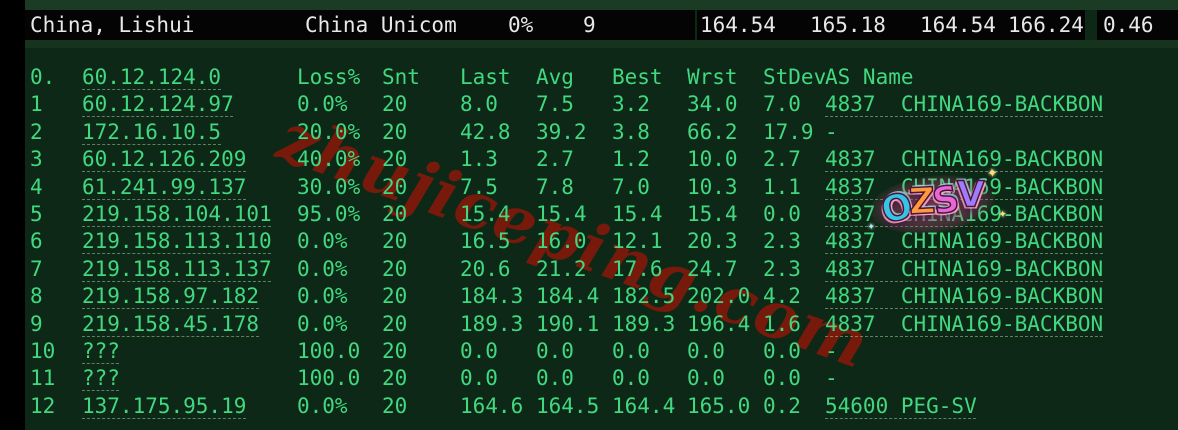  Describe the element at coordinates (158, 104) in the screenshot. I see `host-ip-link: 60.12.124.97` at that location.